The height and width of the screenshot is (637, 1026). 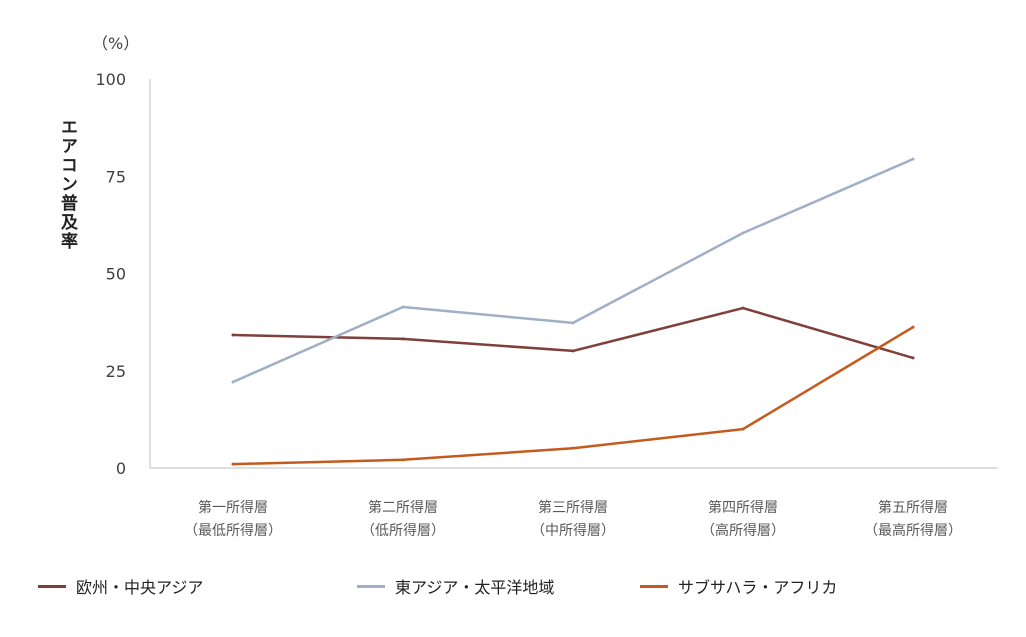 What do you see at coordinates (403, 507) in the screenshot?
I see `x-tick-label: 第二所得層` at bounding box center [403, 507].